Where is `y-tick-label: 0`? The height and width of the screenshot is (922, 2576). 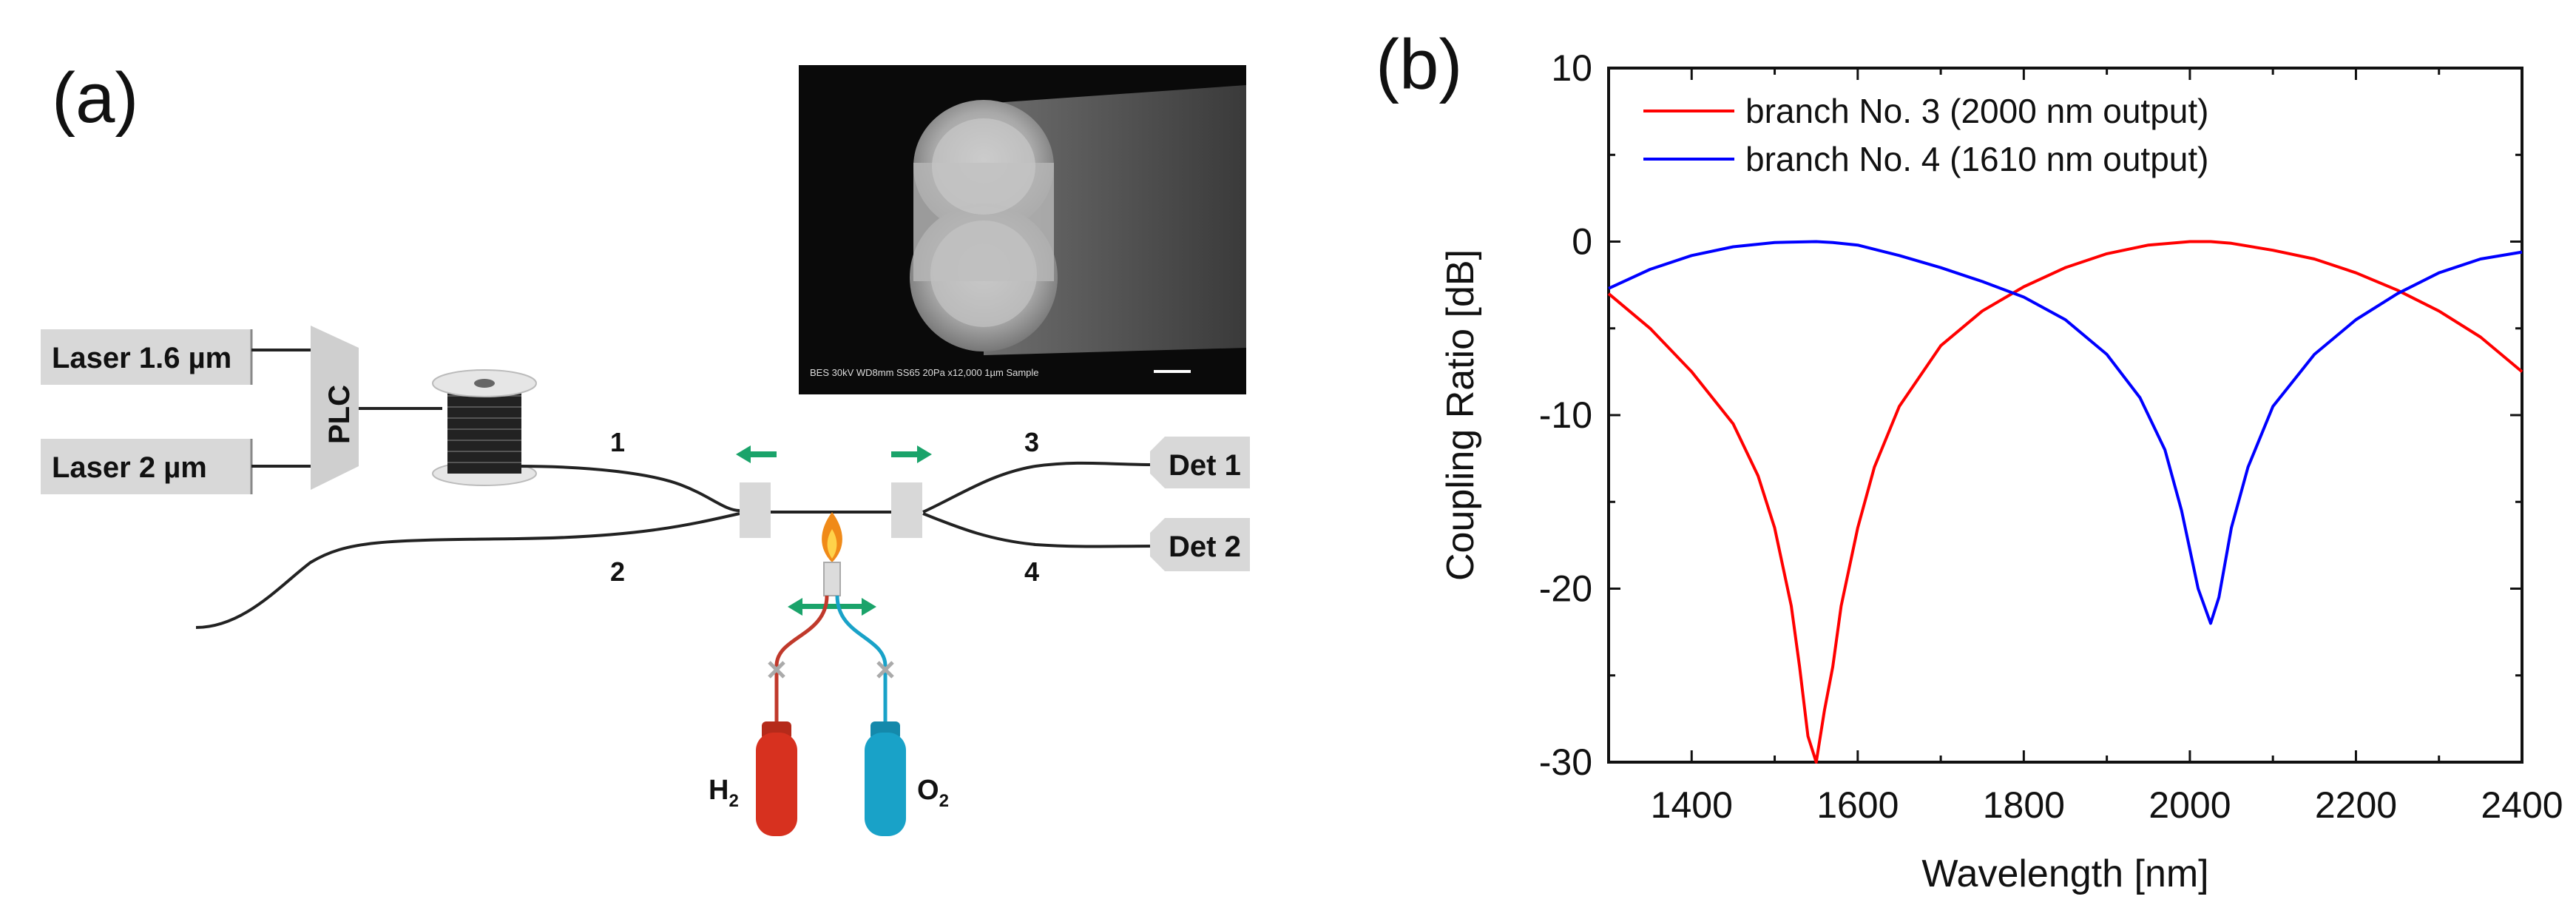 y-tick-label: 0 is located at coordinates (1582, 242).